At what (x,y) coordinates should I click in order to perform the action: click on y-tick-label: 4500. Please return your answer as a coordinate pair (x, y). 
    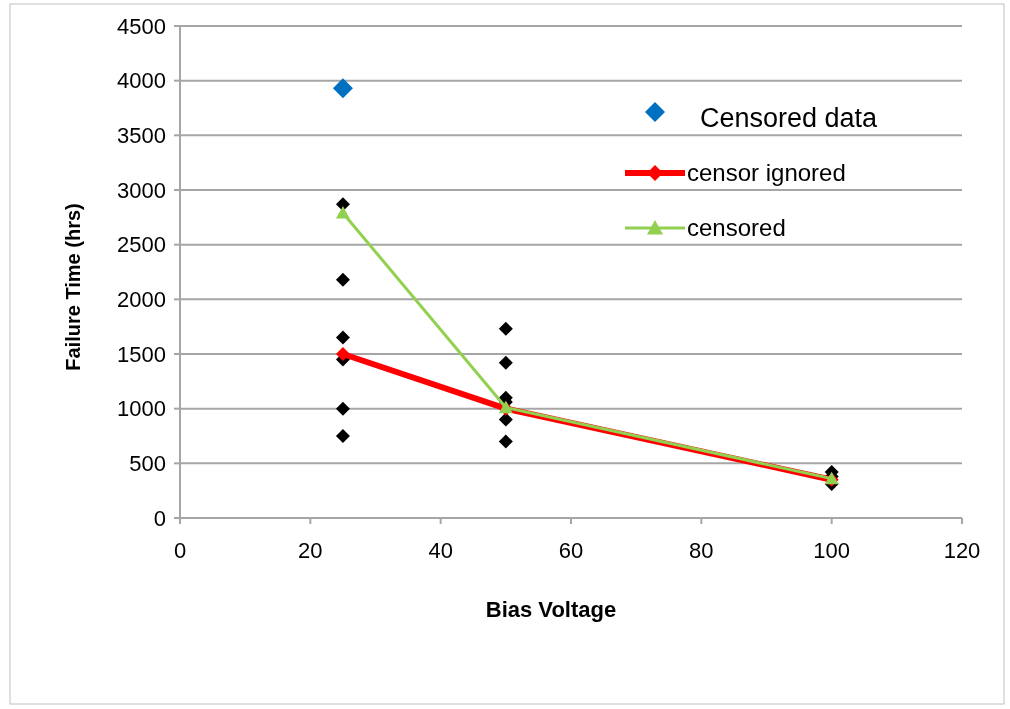
    Looking at the image, I should click on (141, 26).